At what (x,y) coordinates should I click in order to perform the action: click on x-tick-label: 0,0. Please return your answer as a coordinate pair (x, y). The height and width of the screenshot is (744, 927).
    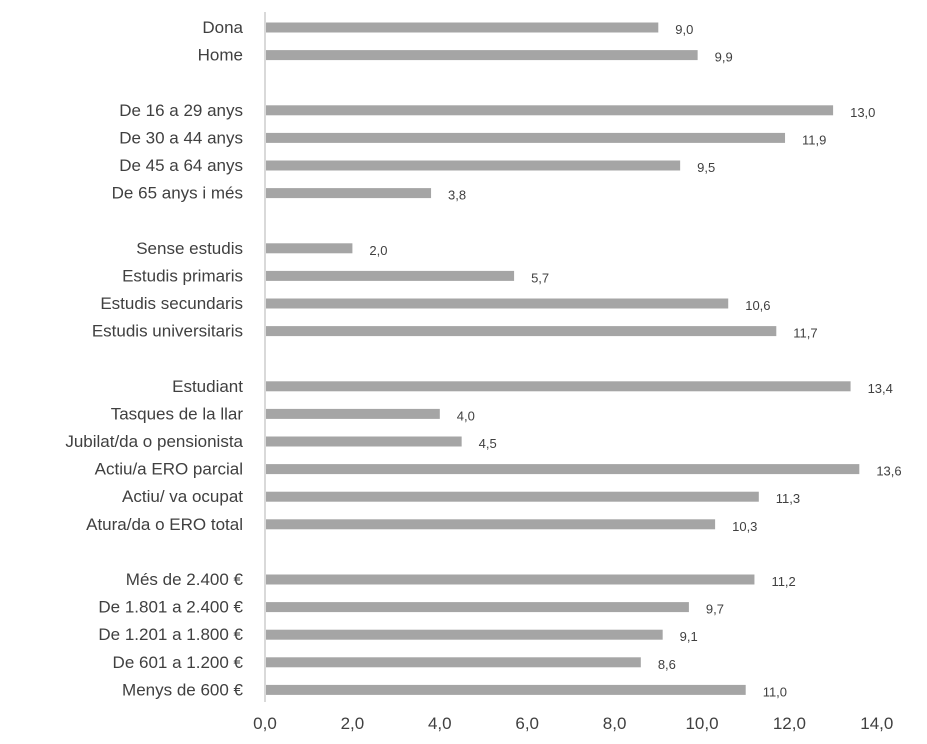
    Looking at the image, I should click on (265, 723).